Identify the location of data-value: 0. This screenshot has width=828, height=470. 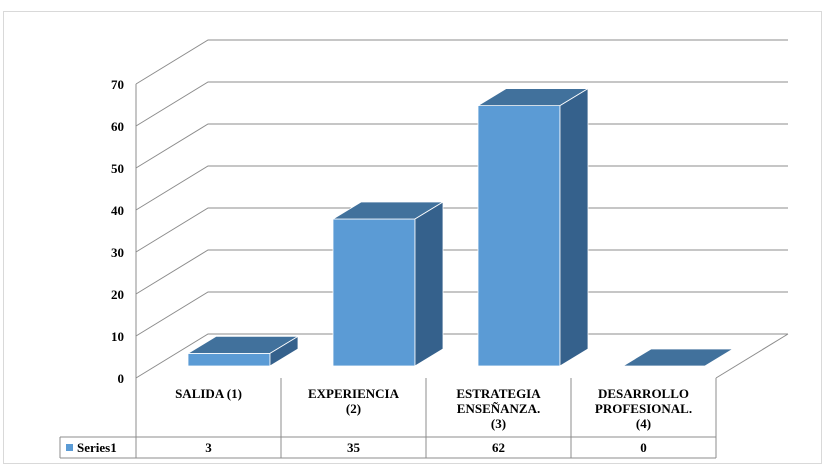
(643, 447).